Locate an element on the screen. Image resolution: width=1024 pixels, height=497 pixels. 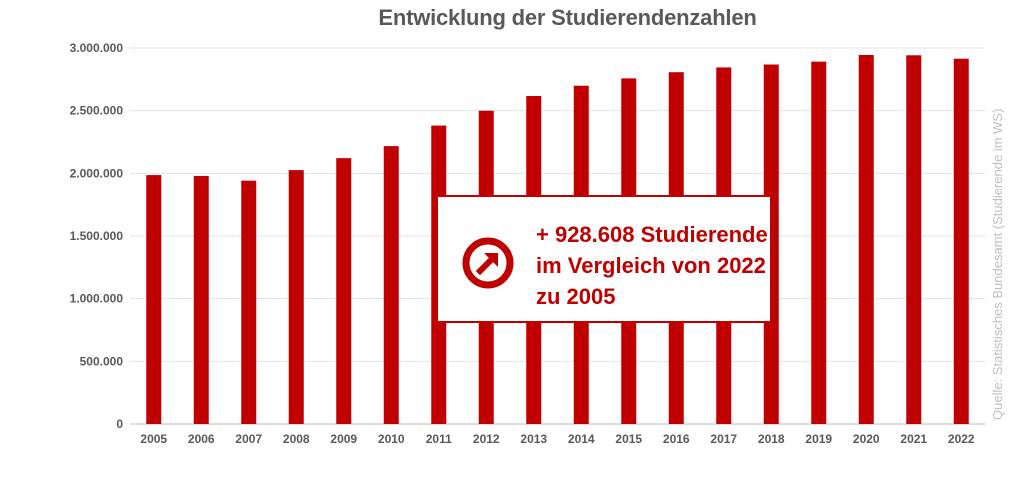
x-tick-label: 2013 is located at coordinates (533, 439).